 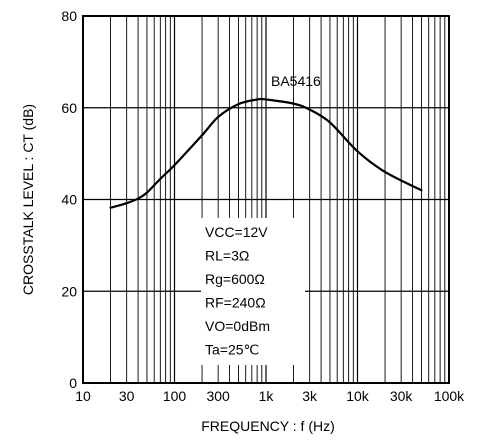 I want to click on condition-ta: Ta=25℃, so click(x=232, y=350).